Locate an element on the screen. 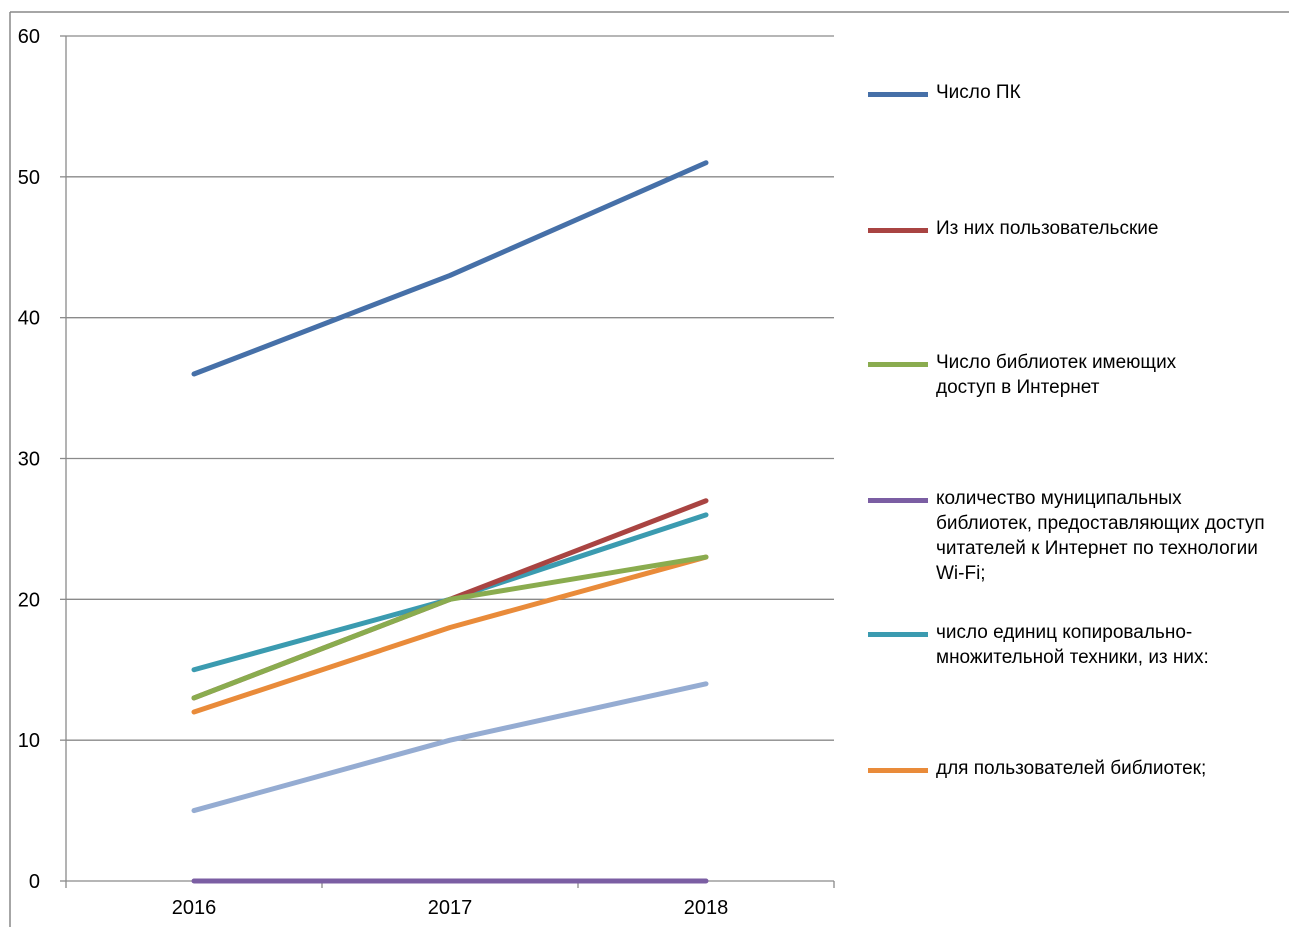  legend-item-copiers-for-users: для пользователей библиотек; is located at coordinates (1072, 768).